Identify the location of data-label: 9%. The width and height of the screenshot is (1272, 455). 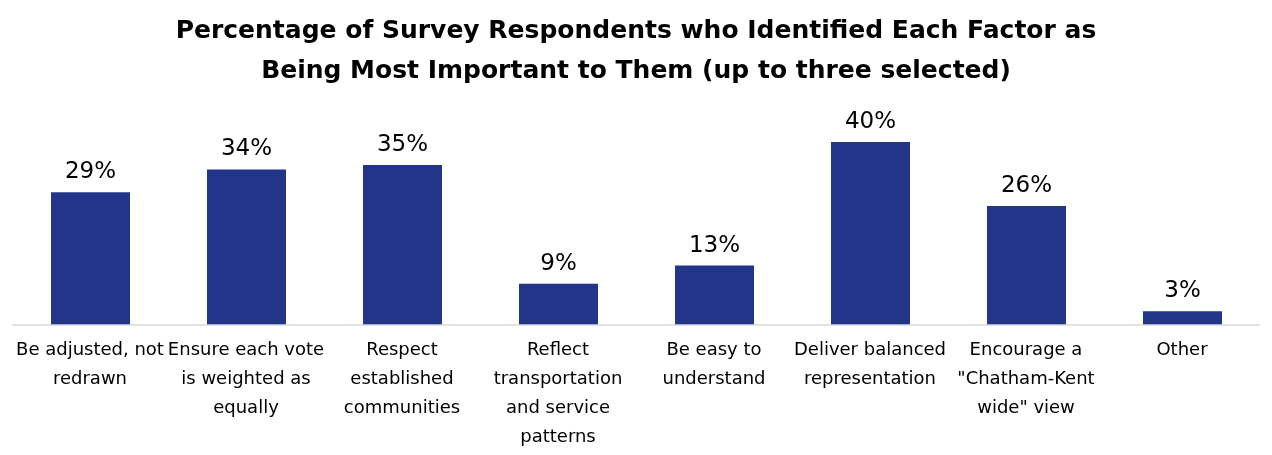
(558, 261).